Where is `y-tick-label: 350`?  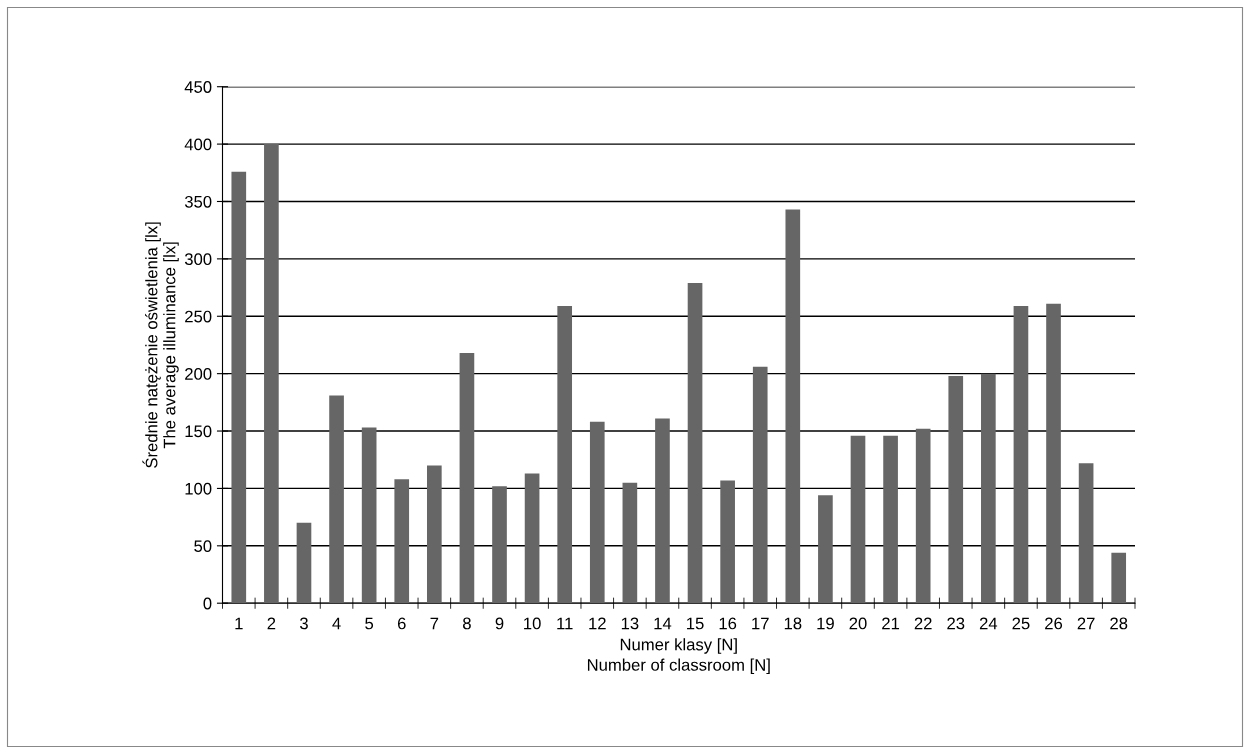
y-tick-label: 350 is located at coordinates (198, 201).